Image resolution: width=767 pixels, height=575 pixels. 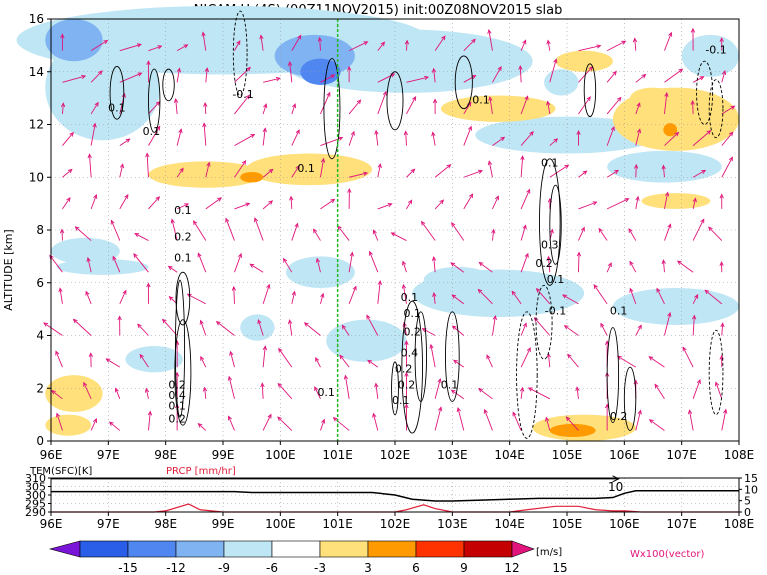 What do you see at coordinates (183, 210) in the screenshot?
I see `contour-label: 0.1` at bounding box center [183, 210].